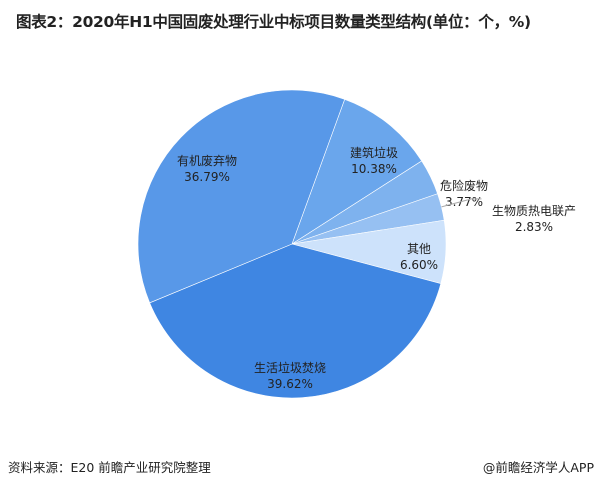 The height and width of the screenshot is (488, 600). What do you see at coordinates (534, 227) in the screenshot?
I see `slice-value-label: 2.83%` at bounding box center [534, 227].